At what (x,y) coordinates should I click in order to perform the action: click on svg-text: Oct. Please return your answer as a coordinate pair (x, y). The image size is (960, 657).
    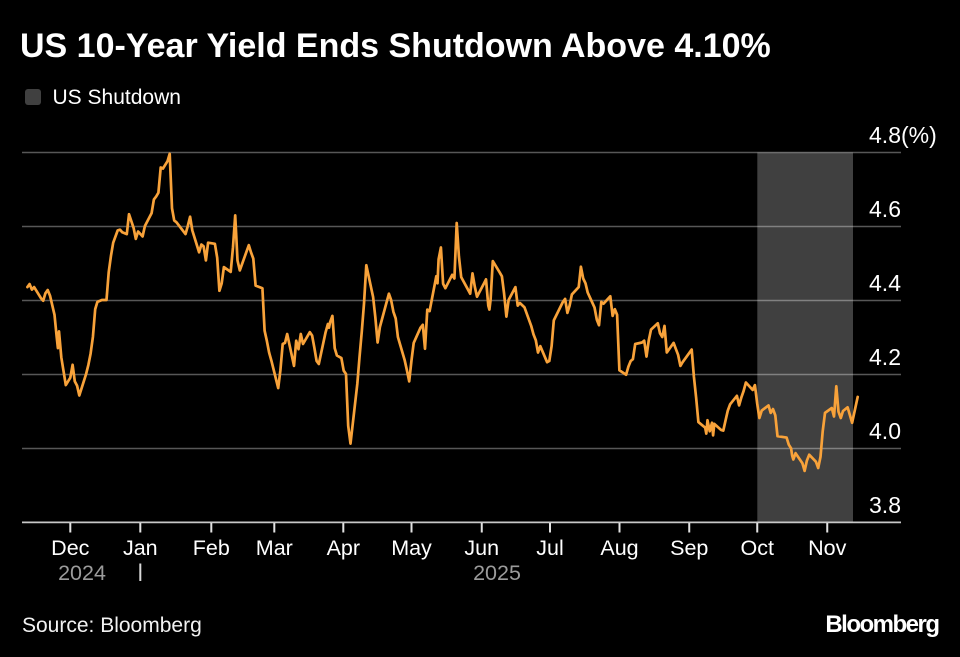
    Looking at the image, I should click on (757, 548).